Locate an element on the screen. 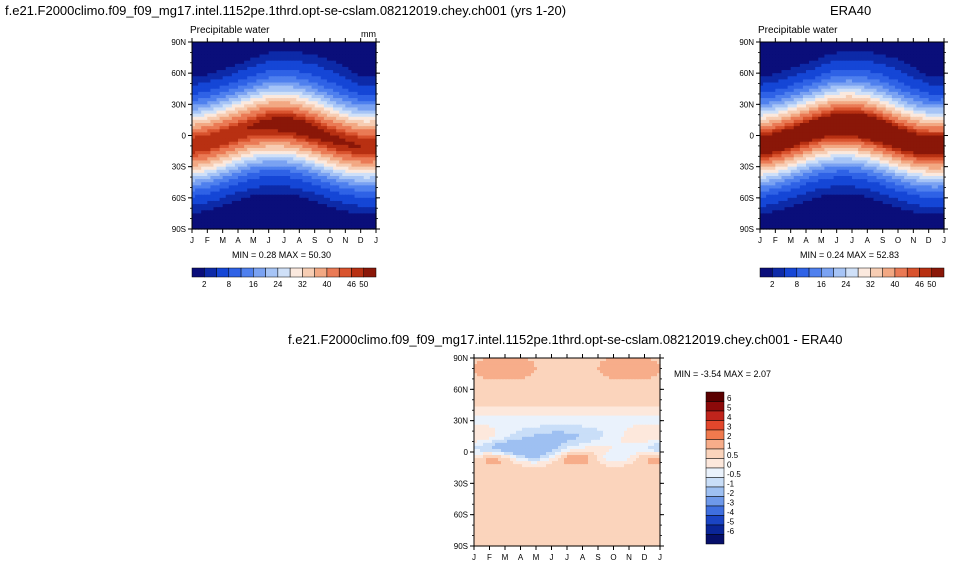 Image resolution: width=957 pixels, height=574 pixels. y-tick-label: 60S is located at coordinates (179, 198).